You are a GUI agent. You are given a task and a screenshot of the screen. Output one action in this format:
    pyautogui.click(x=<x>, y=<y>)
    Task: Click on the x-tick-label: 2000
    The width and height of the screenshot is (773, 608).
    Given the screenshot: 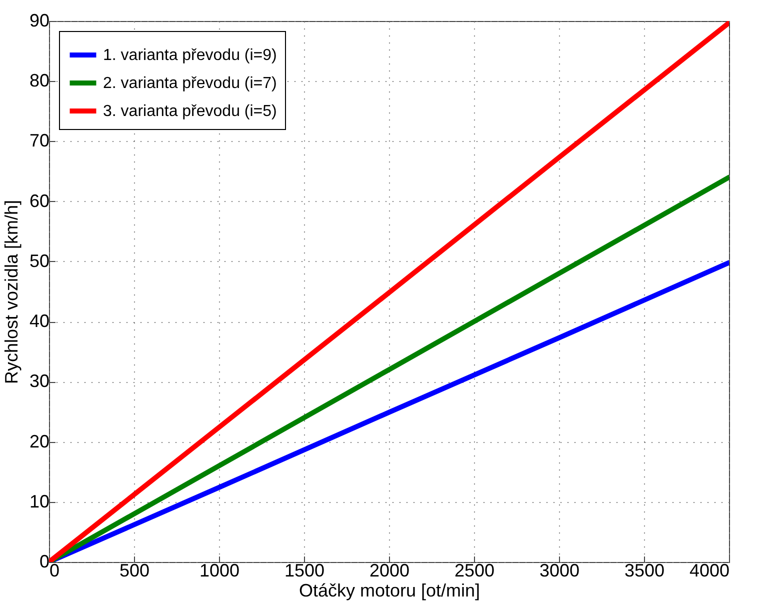 What is the action you would take?
    pyautogui.click(x=389, y=570)
    